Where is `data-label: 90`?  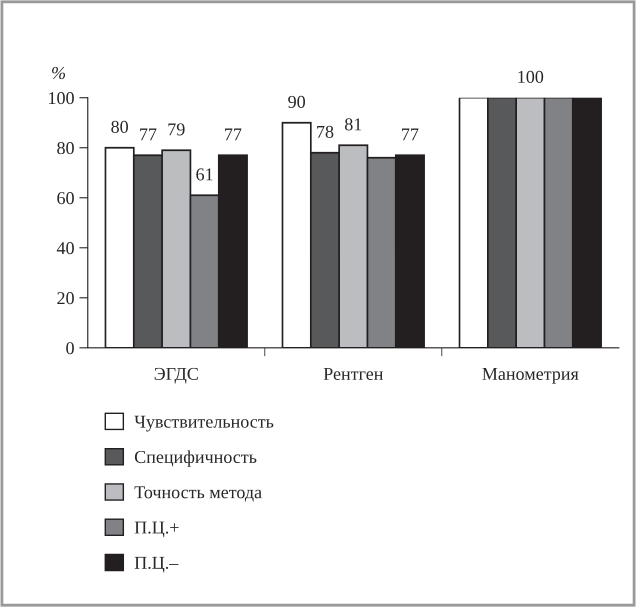
data-label: 90 is located at coordinates (296, 102).